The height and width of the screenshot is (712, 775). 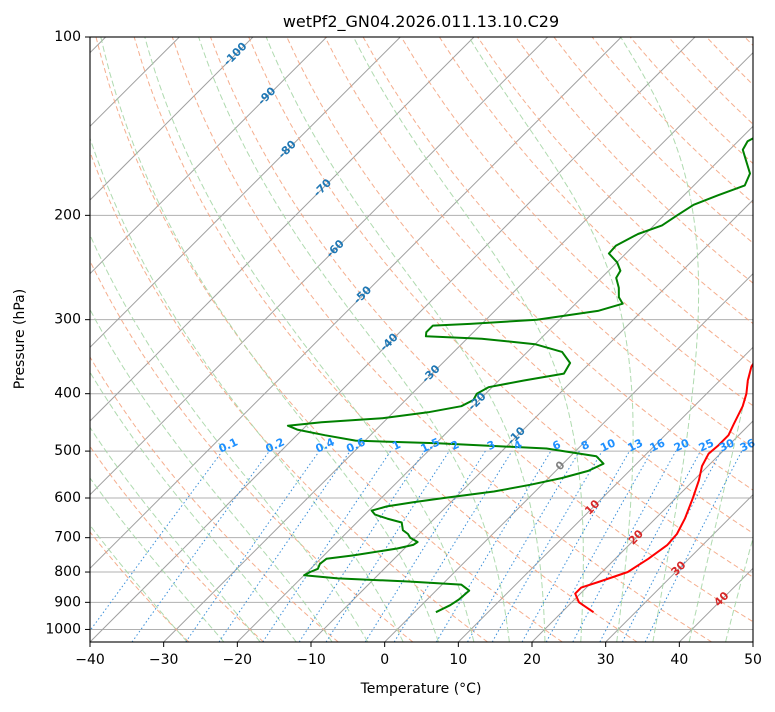 What do you see at coordinates (606, 660) in the screenshot?
I see `x-tick-label: 30` at bounding box center [606, 660].